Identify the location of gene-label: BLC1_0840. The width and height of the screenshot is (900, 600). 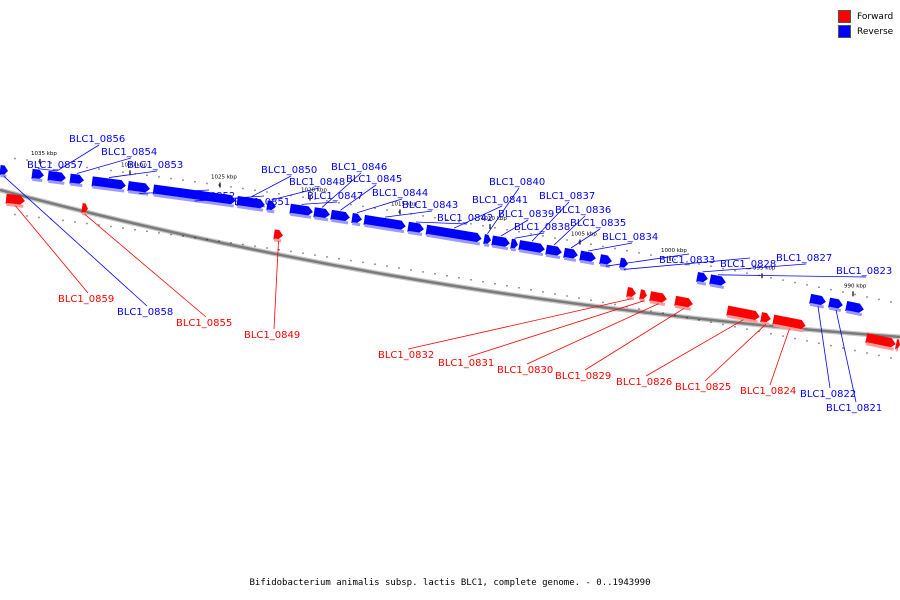
(517, 182).